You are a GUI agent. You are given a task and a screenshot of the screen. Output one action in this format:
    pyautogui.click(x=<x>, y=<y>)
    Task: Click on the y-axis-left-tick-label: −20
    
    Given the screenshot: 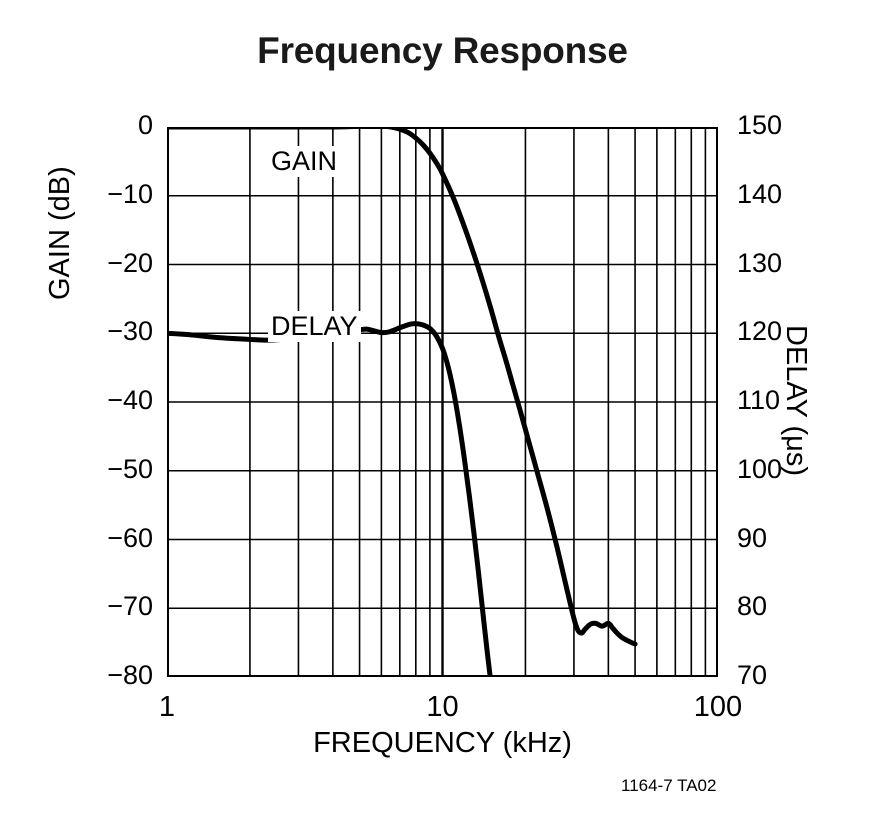 What is the action you would take?
    pyautogui.click(x=130, y=262)
    